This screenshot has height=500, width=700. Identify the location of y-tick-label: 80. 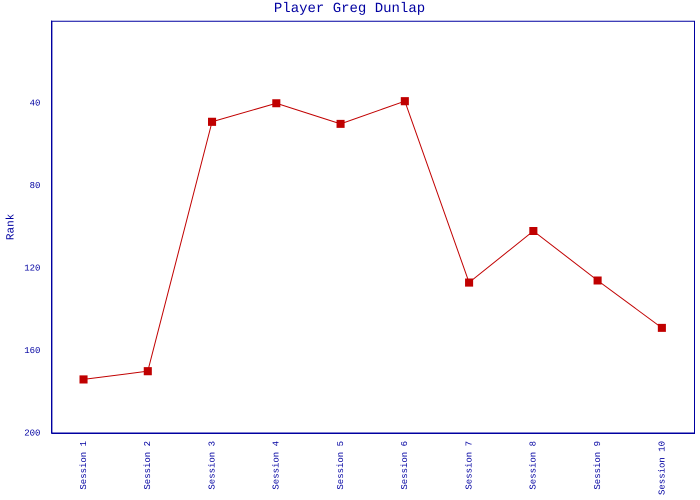
(35, 186).